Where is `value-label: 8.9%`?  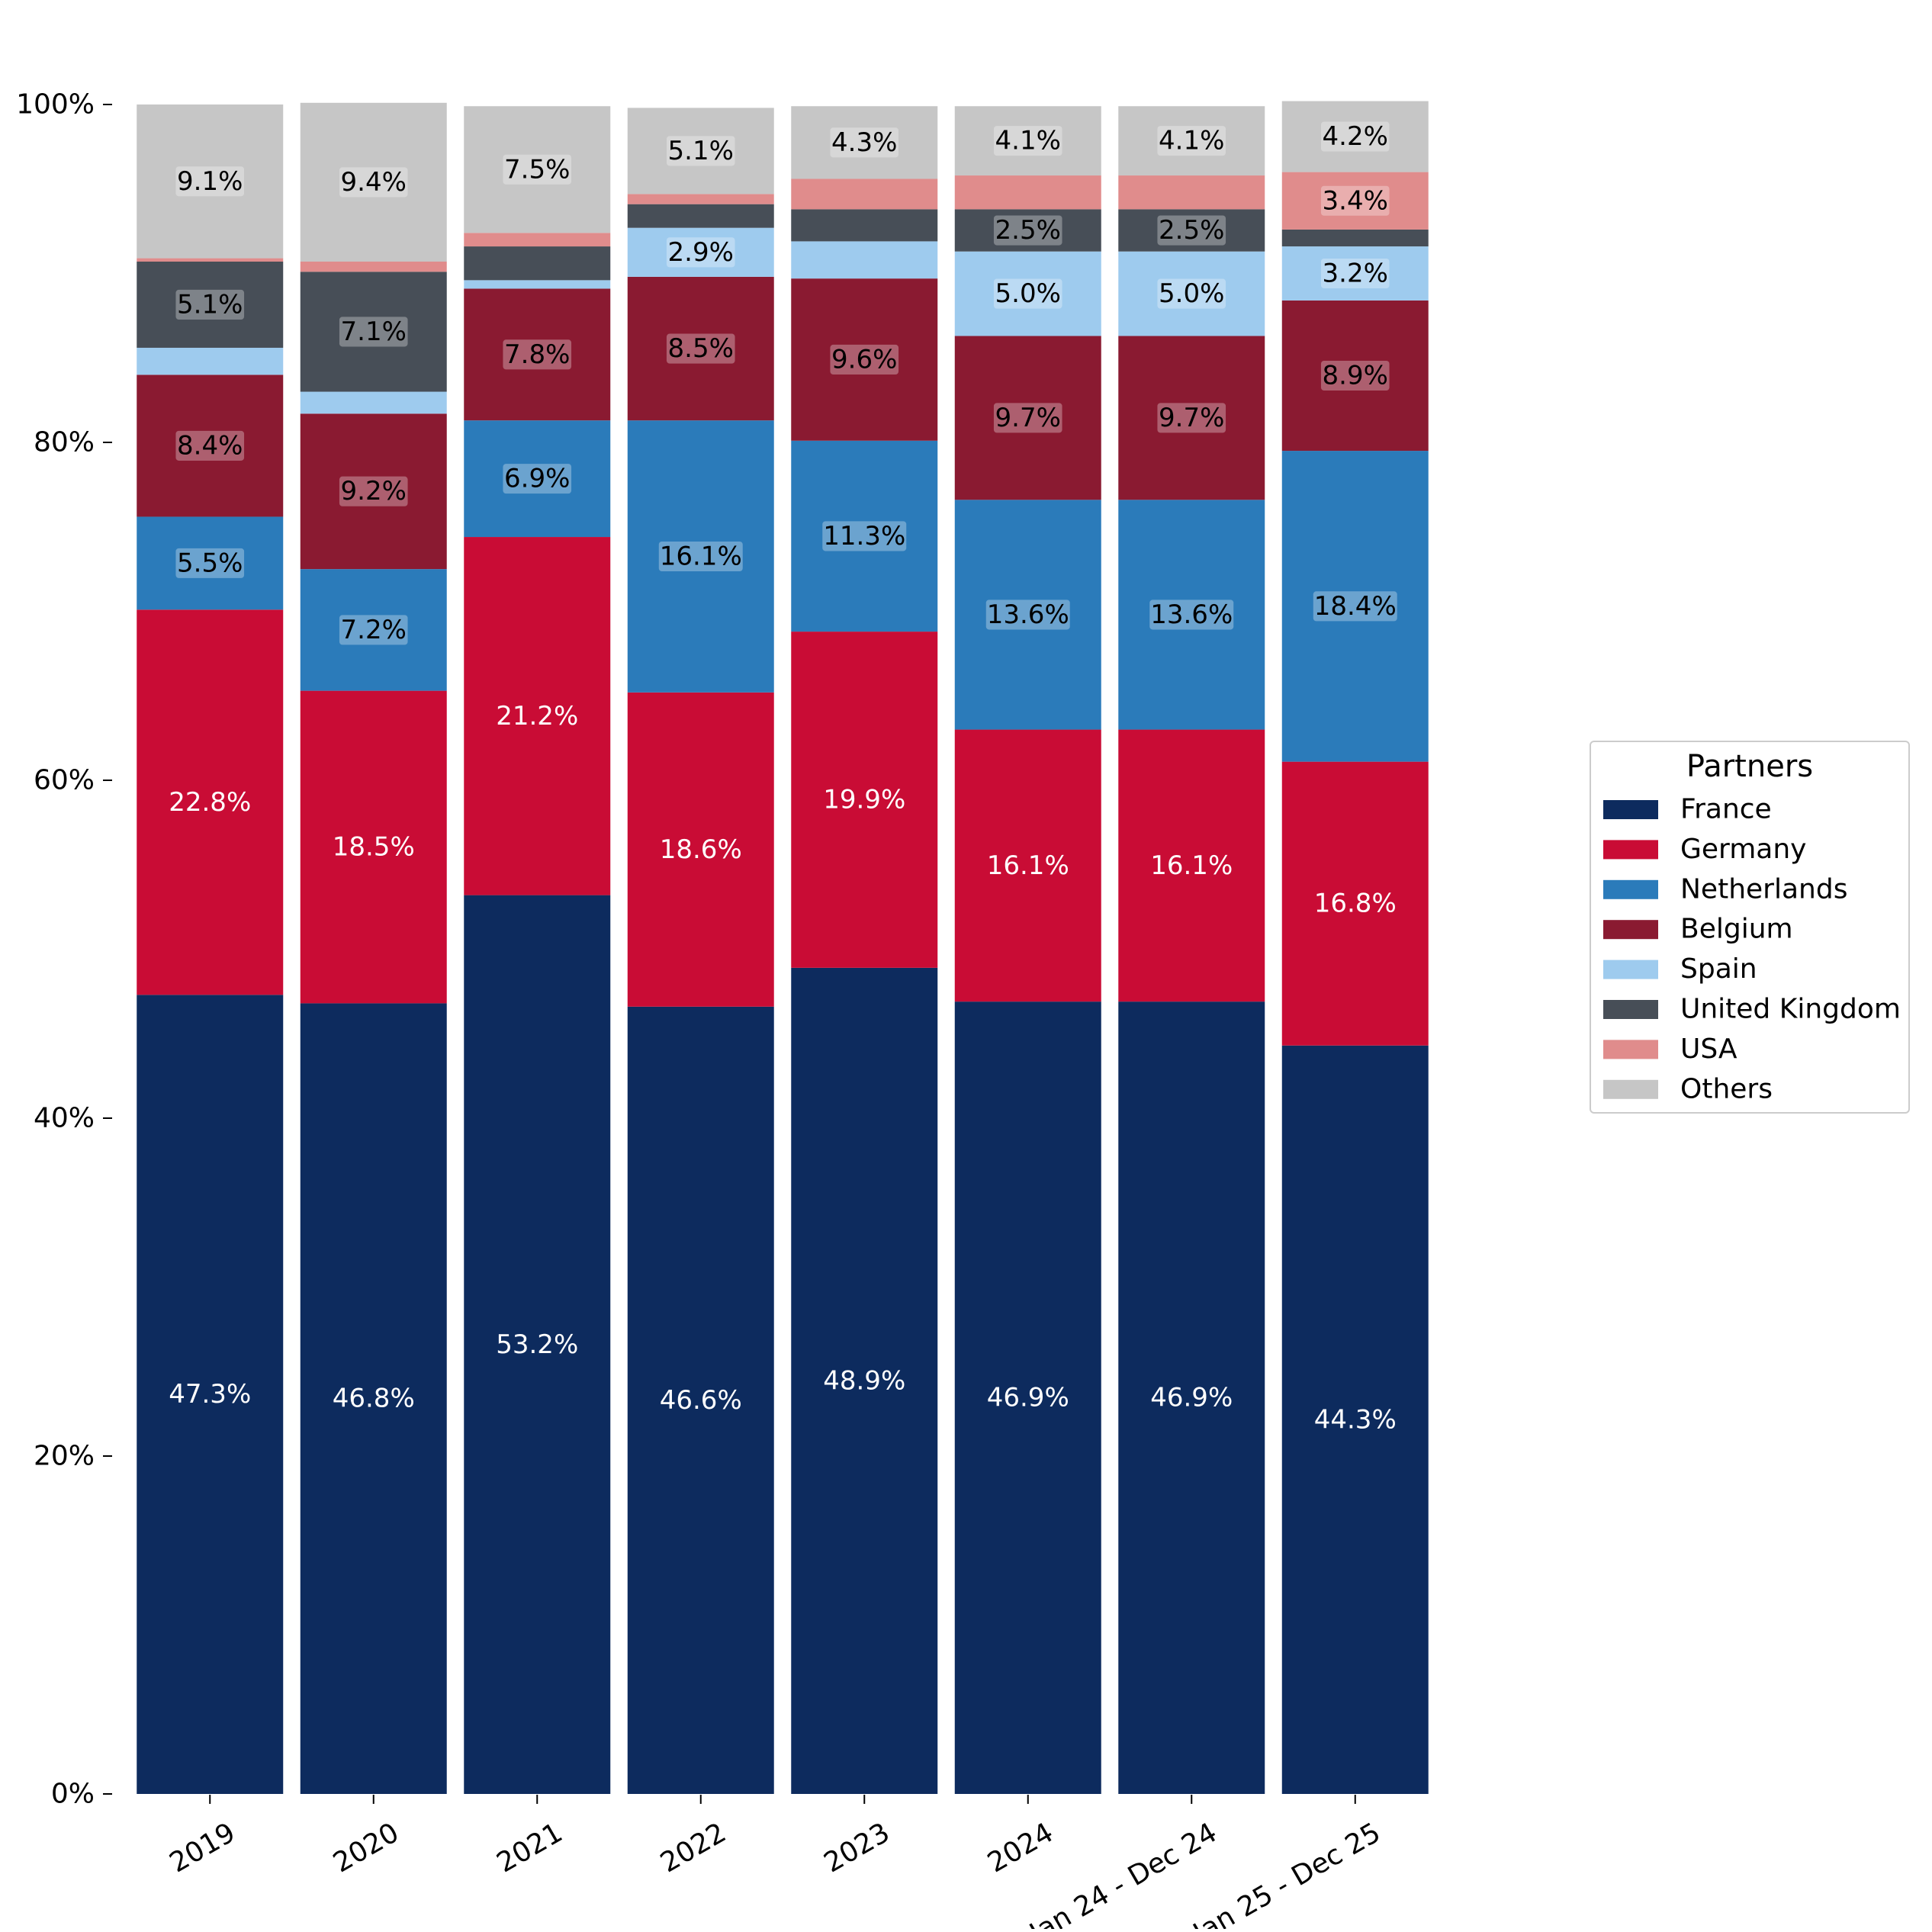
value-label: 8.9% is located at coordinates (1355, 376).